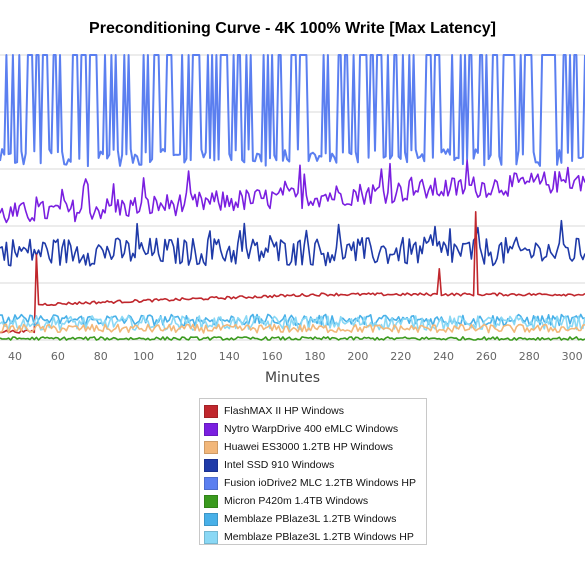 Image resolution: width=585 pixels, height=568 pixels. I want to click on legend-label: Memblaze PBlaze3L 1.2TB Windows HP, so click(319, 537).